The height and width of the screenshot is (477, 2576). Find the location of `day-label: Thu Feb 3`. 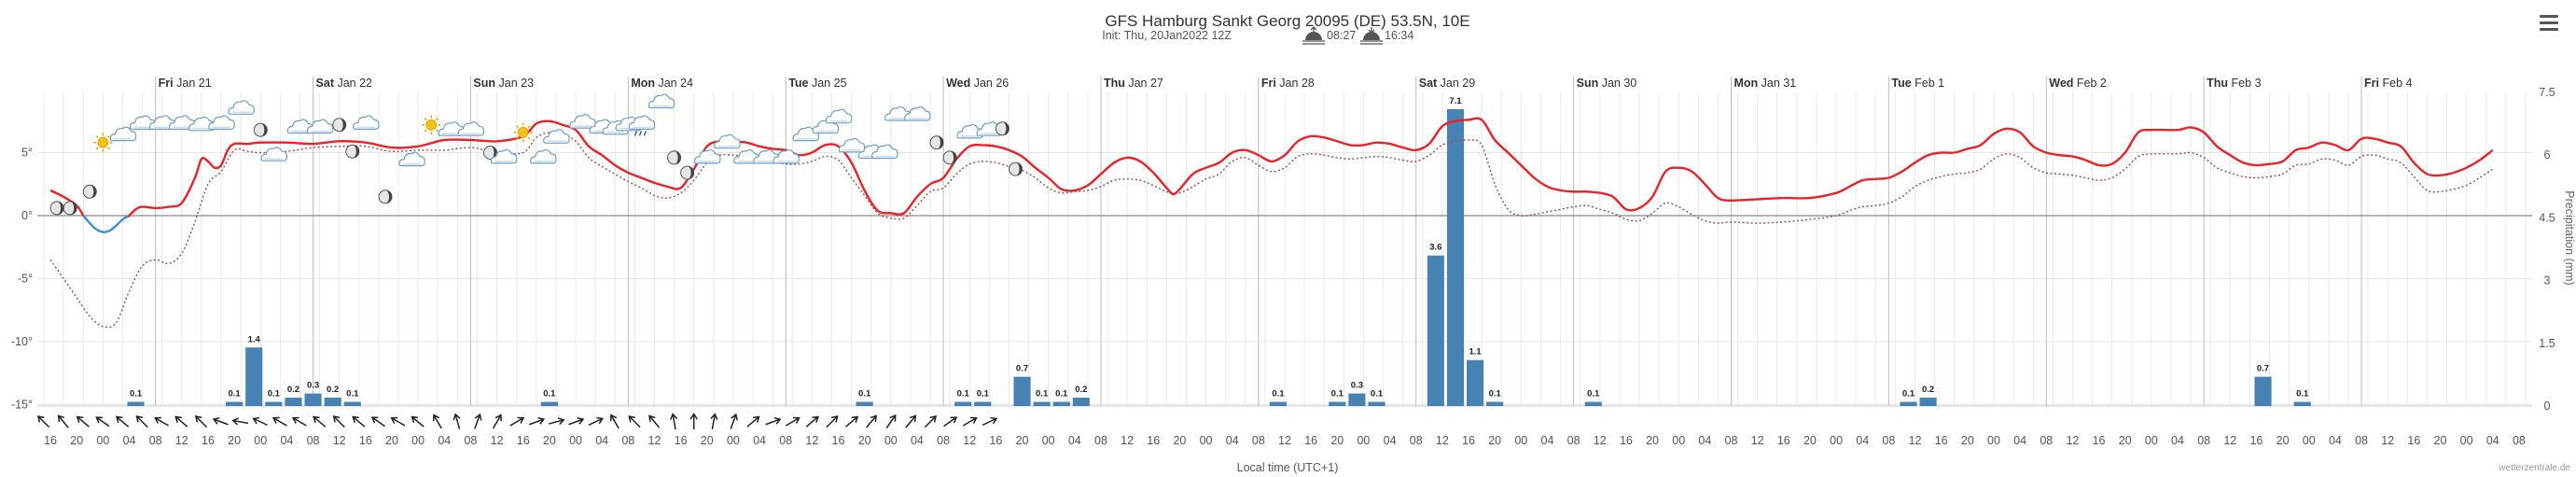

day-label: Thu Feb 3 is located at coordinates (2234, 83).